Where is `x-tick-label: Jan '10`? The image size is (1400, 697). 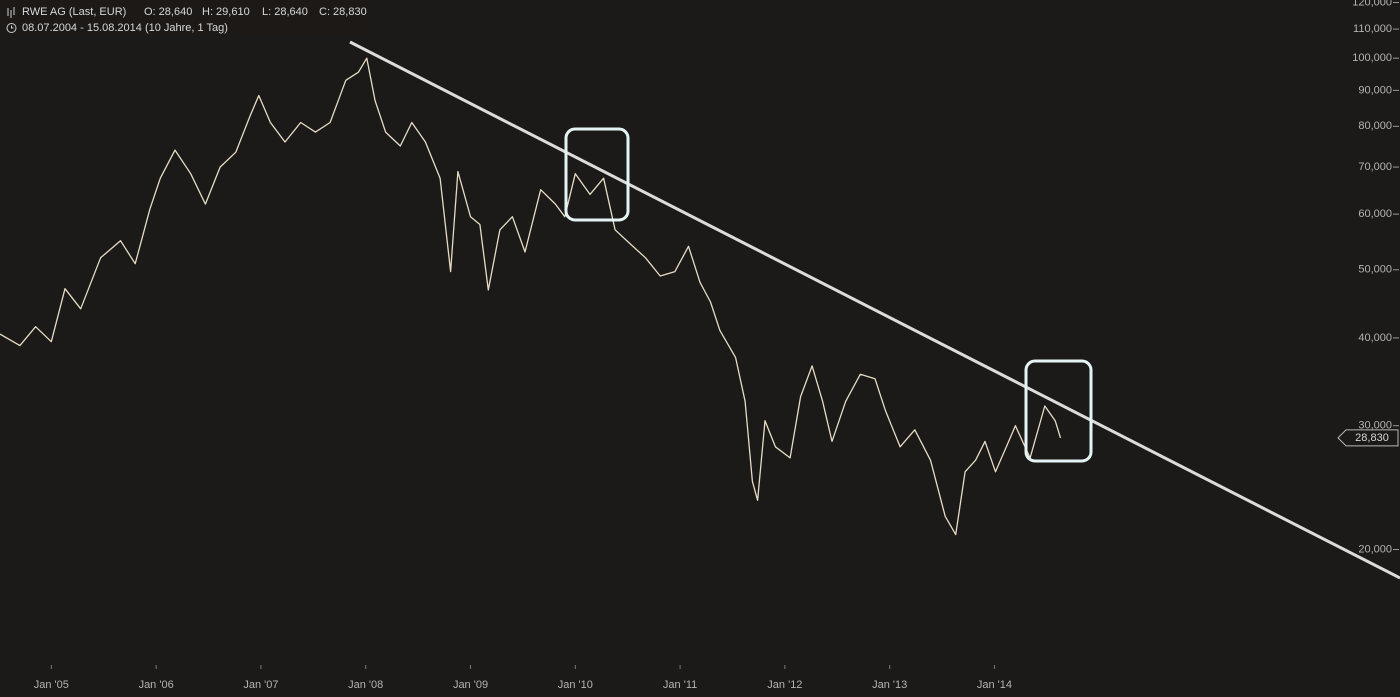
x-tick-label: Jan '10 is located at coordinates (575, 685).